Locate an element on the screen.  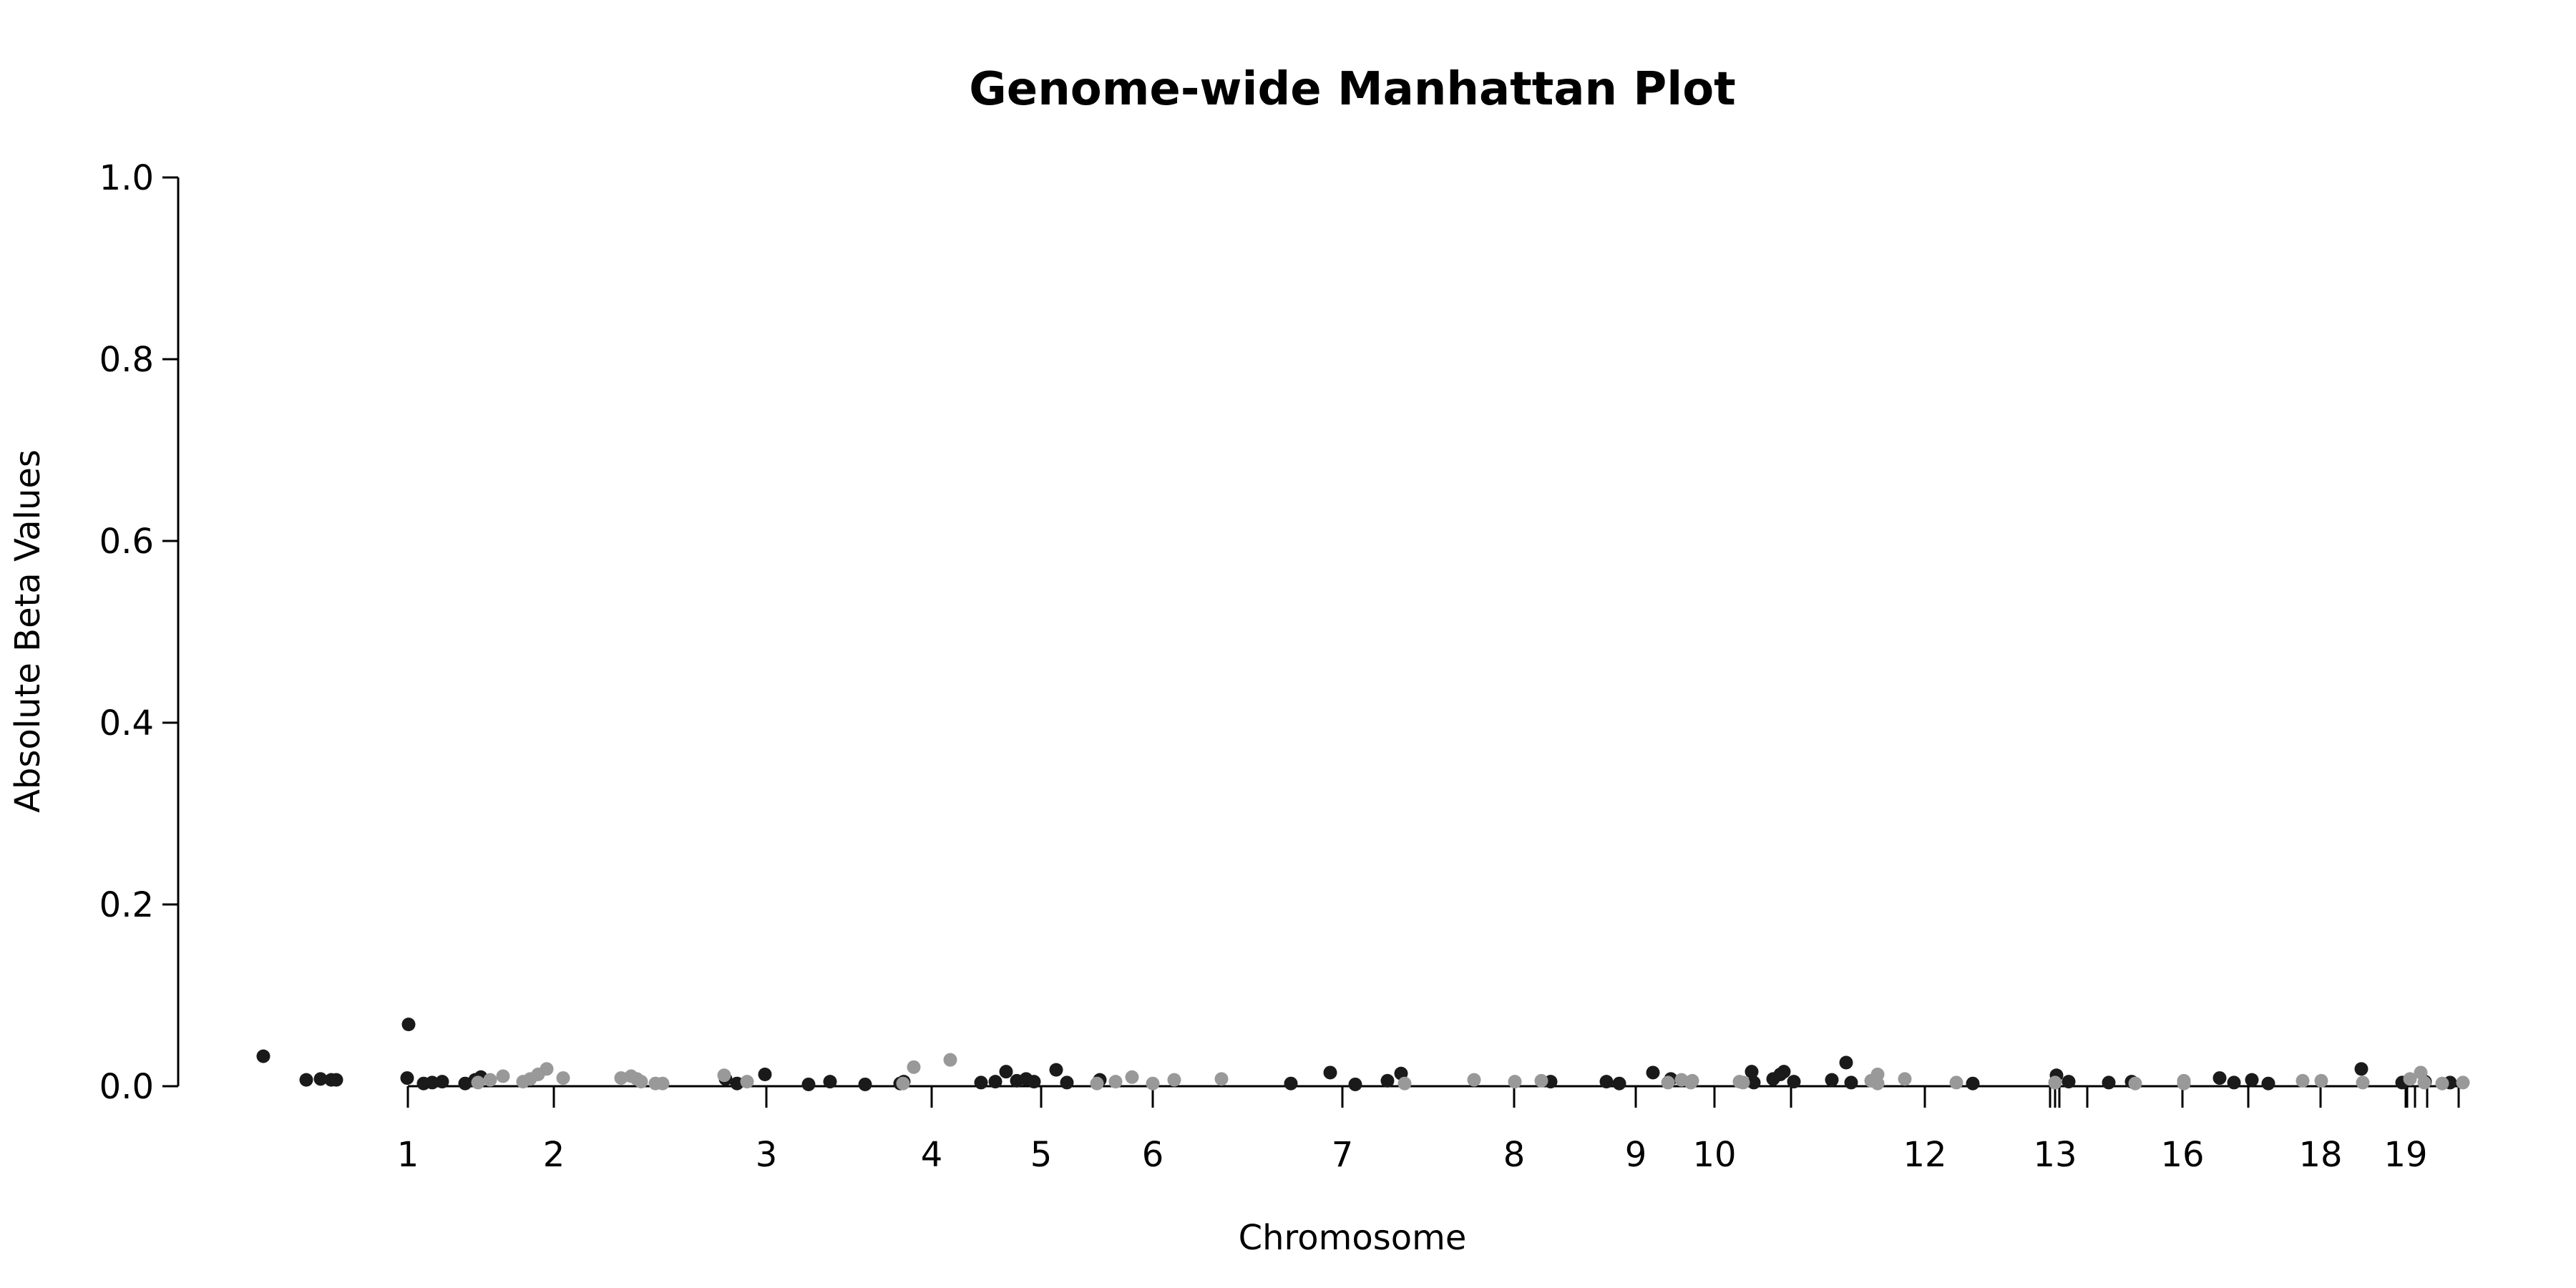
y-tick-label: 0.2 is located at coordinates (126, 905).